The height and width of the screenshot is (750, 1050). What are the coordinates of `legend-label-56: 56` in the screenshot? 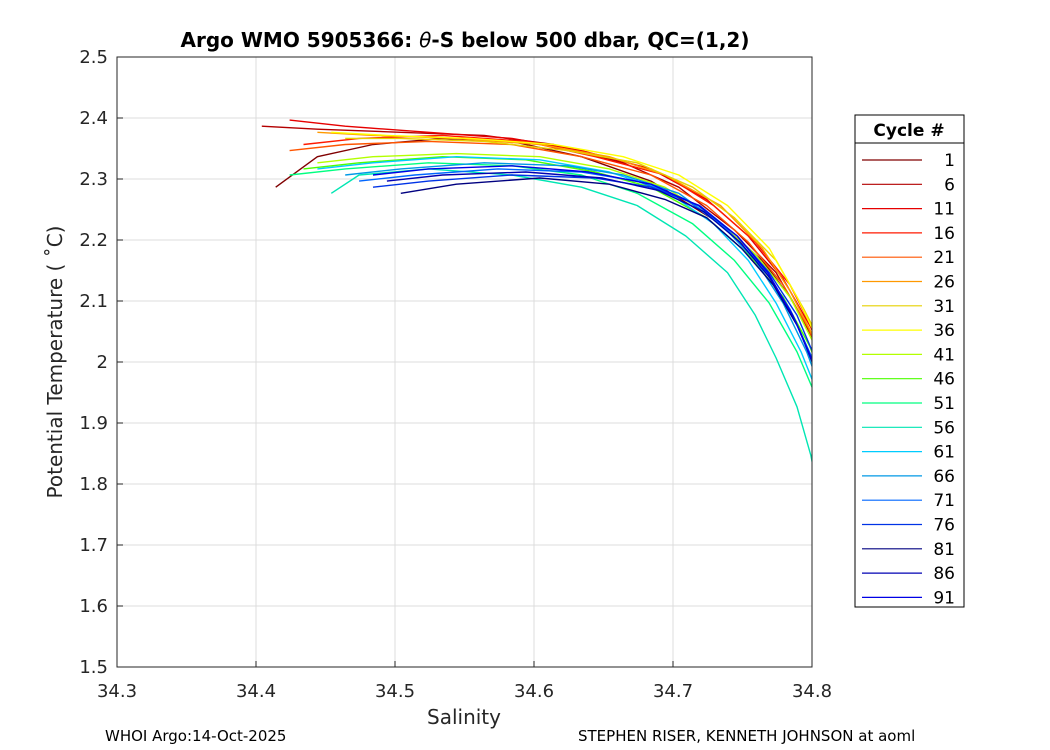 It's located at (944, 428).